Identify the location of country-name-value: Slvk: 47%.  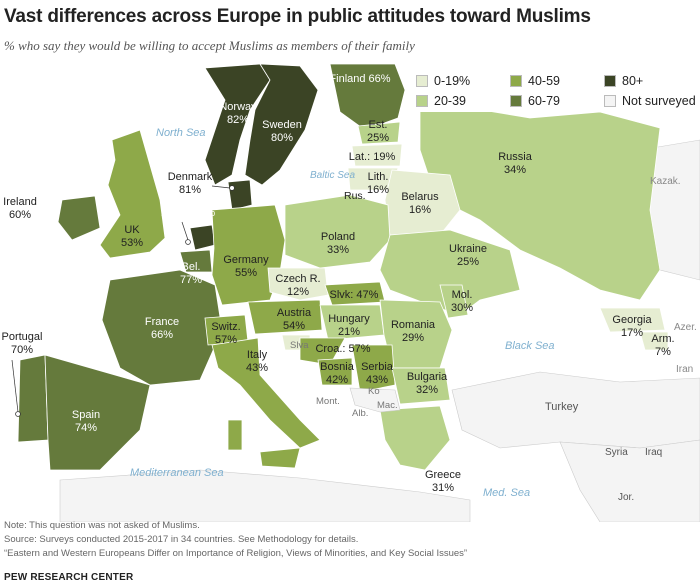
(354, 295).